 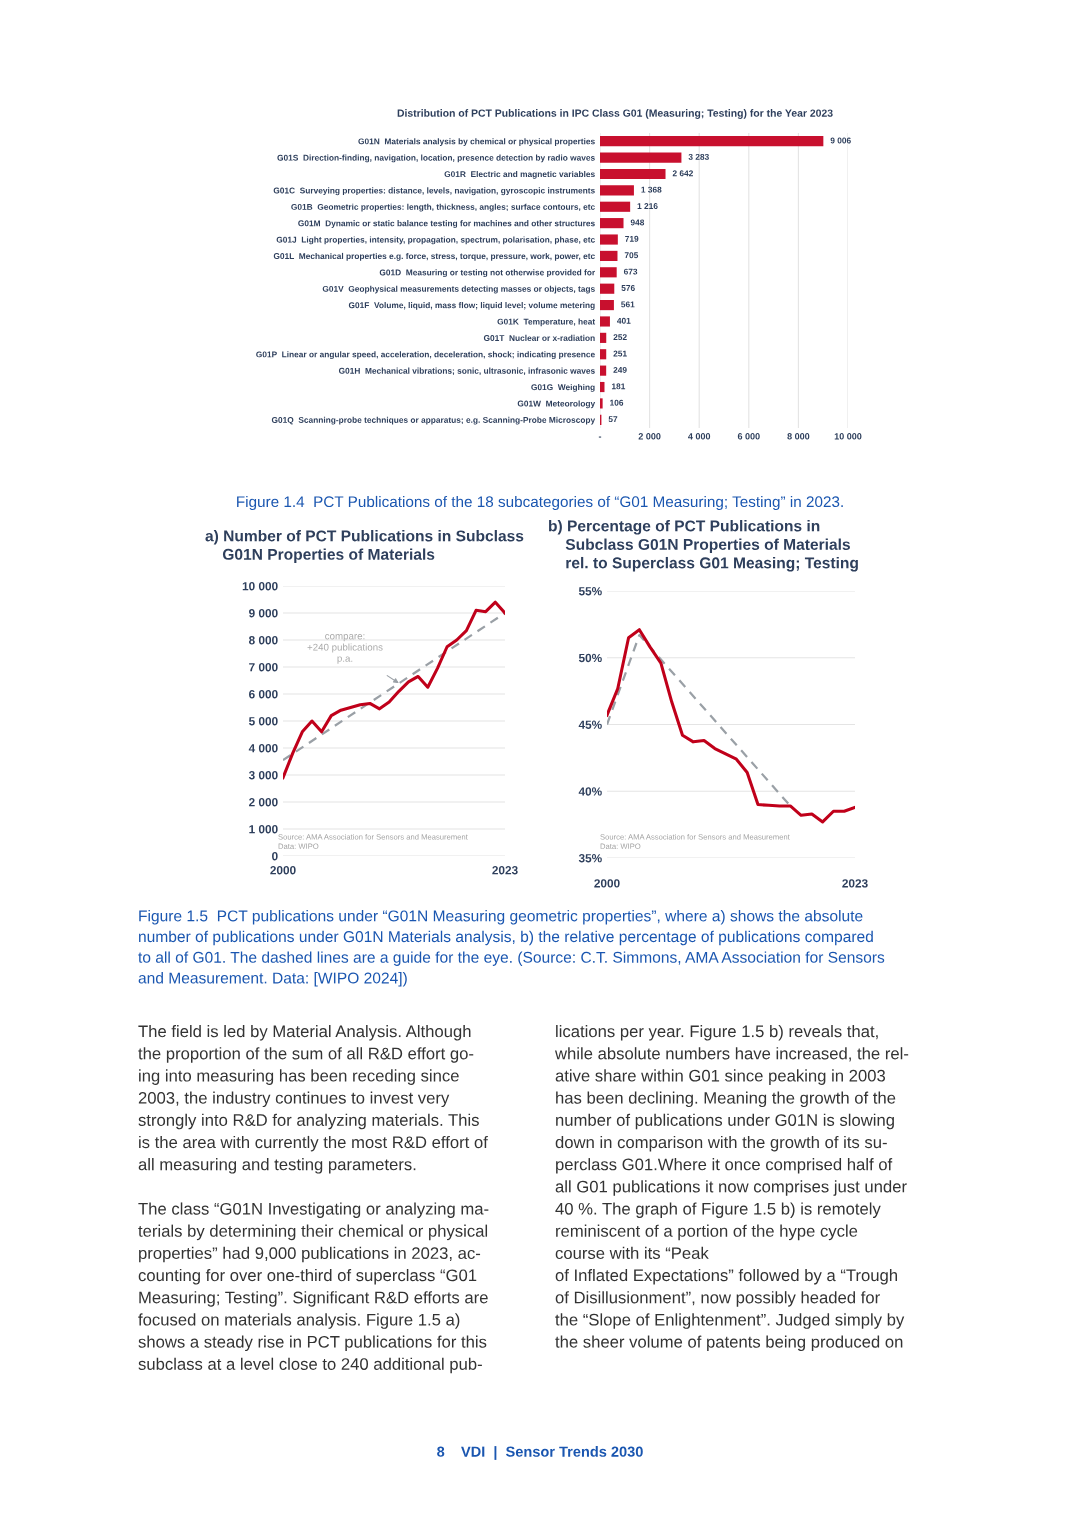 I want to click on y-tick-label: 7 000, so click(x=263, y=667).